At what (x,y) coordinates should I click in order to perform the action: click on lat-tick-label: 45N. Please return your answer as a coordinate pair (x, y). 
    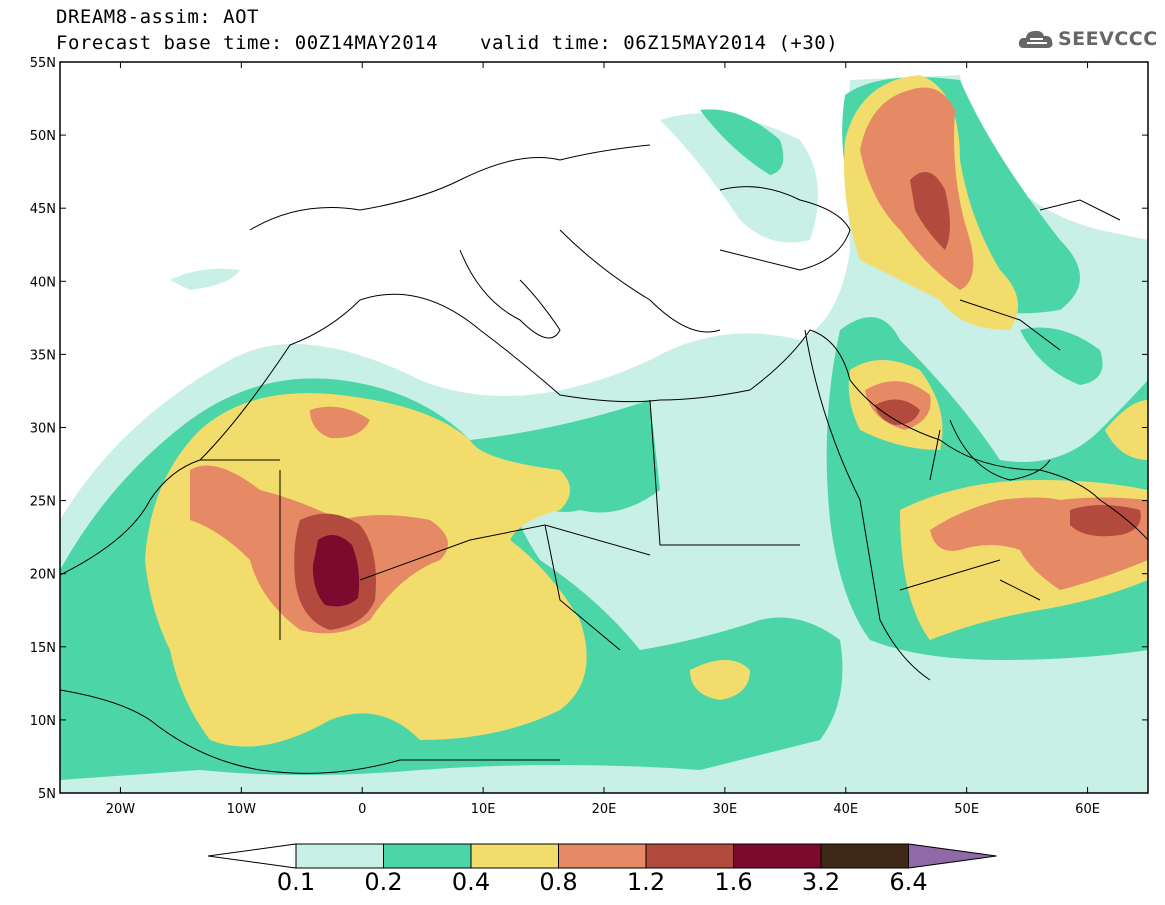
    Looking at the image, I should click on (43, 209).